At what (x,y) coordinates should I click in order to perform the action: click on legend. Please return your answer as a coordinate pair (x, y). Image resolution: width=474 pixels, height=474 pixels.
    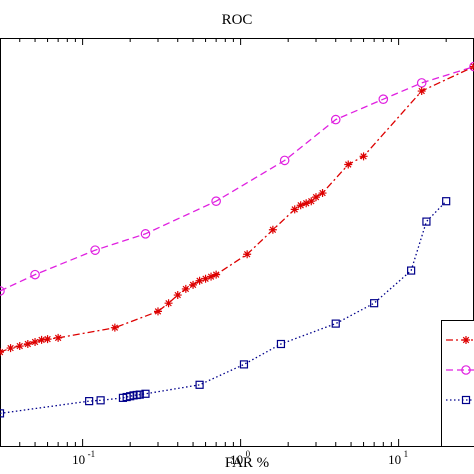
    Looking at the image, I should click on (457, 383).